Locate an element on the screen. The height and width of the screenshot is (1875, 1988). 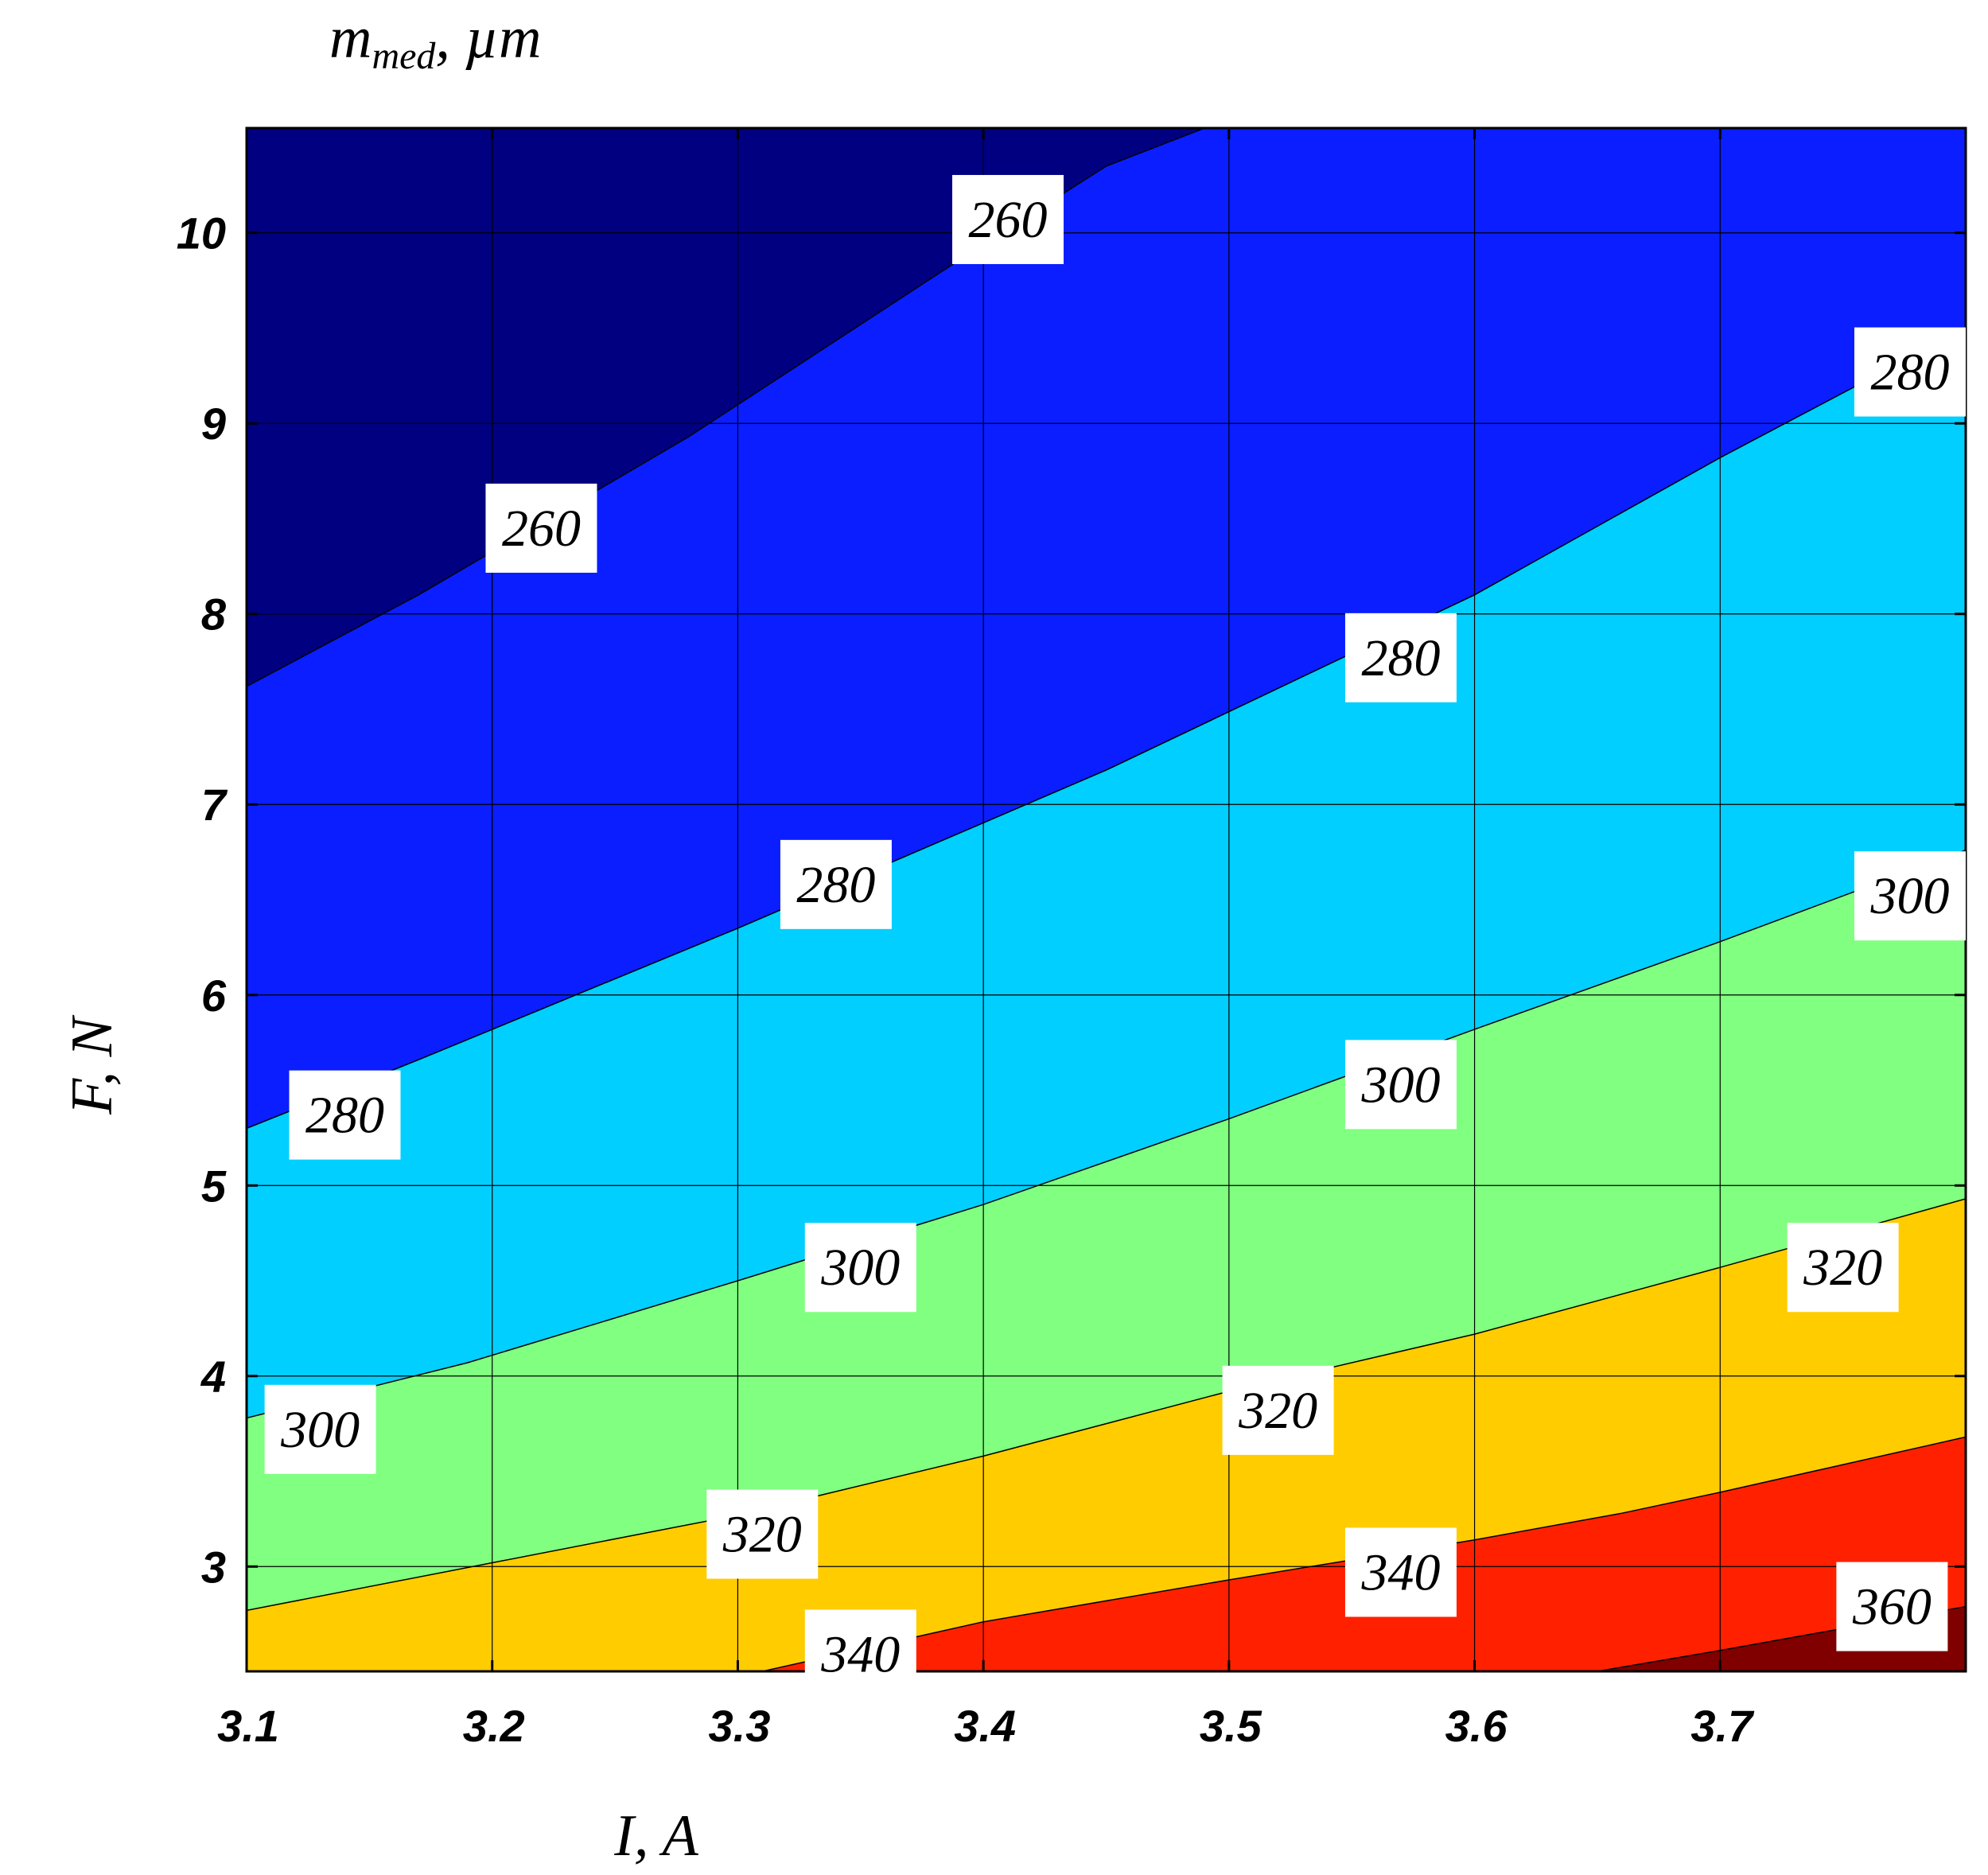
y-tick-labels: 3 4 5 6 7 8 9 10 is located at coordinates (202, 900).